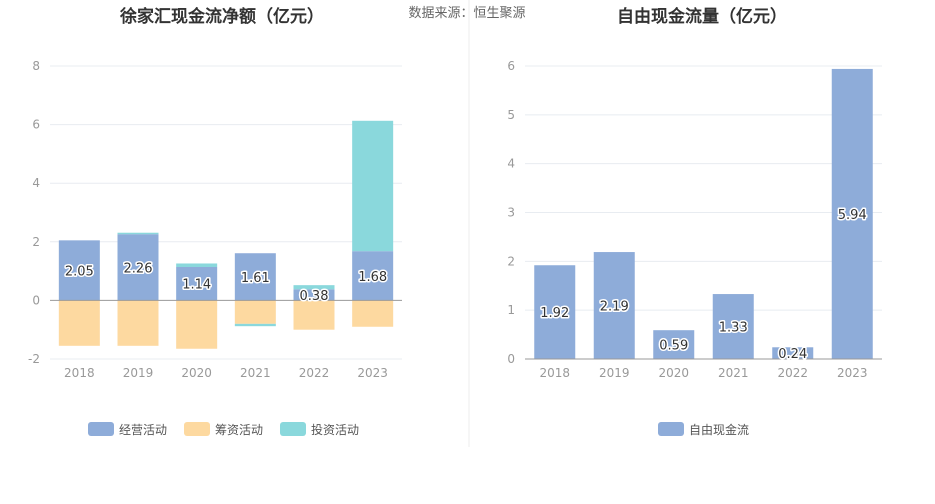 The width and height of the screenshot is (935, 504). I want to click on data-label: 1.92, so click(554, 313).